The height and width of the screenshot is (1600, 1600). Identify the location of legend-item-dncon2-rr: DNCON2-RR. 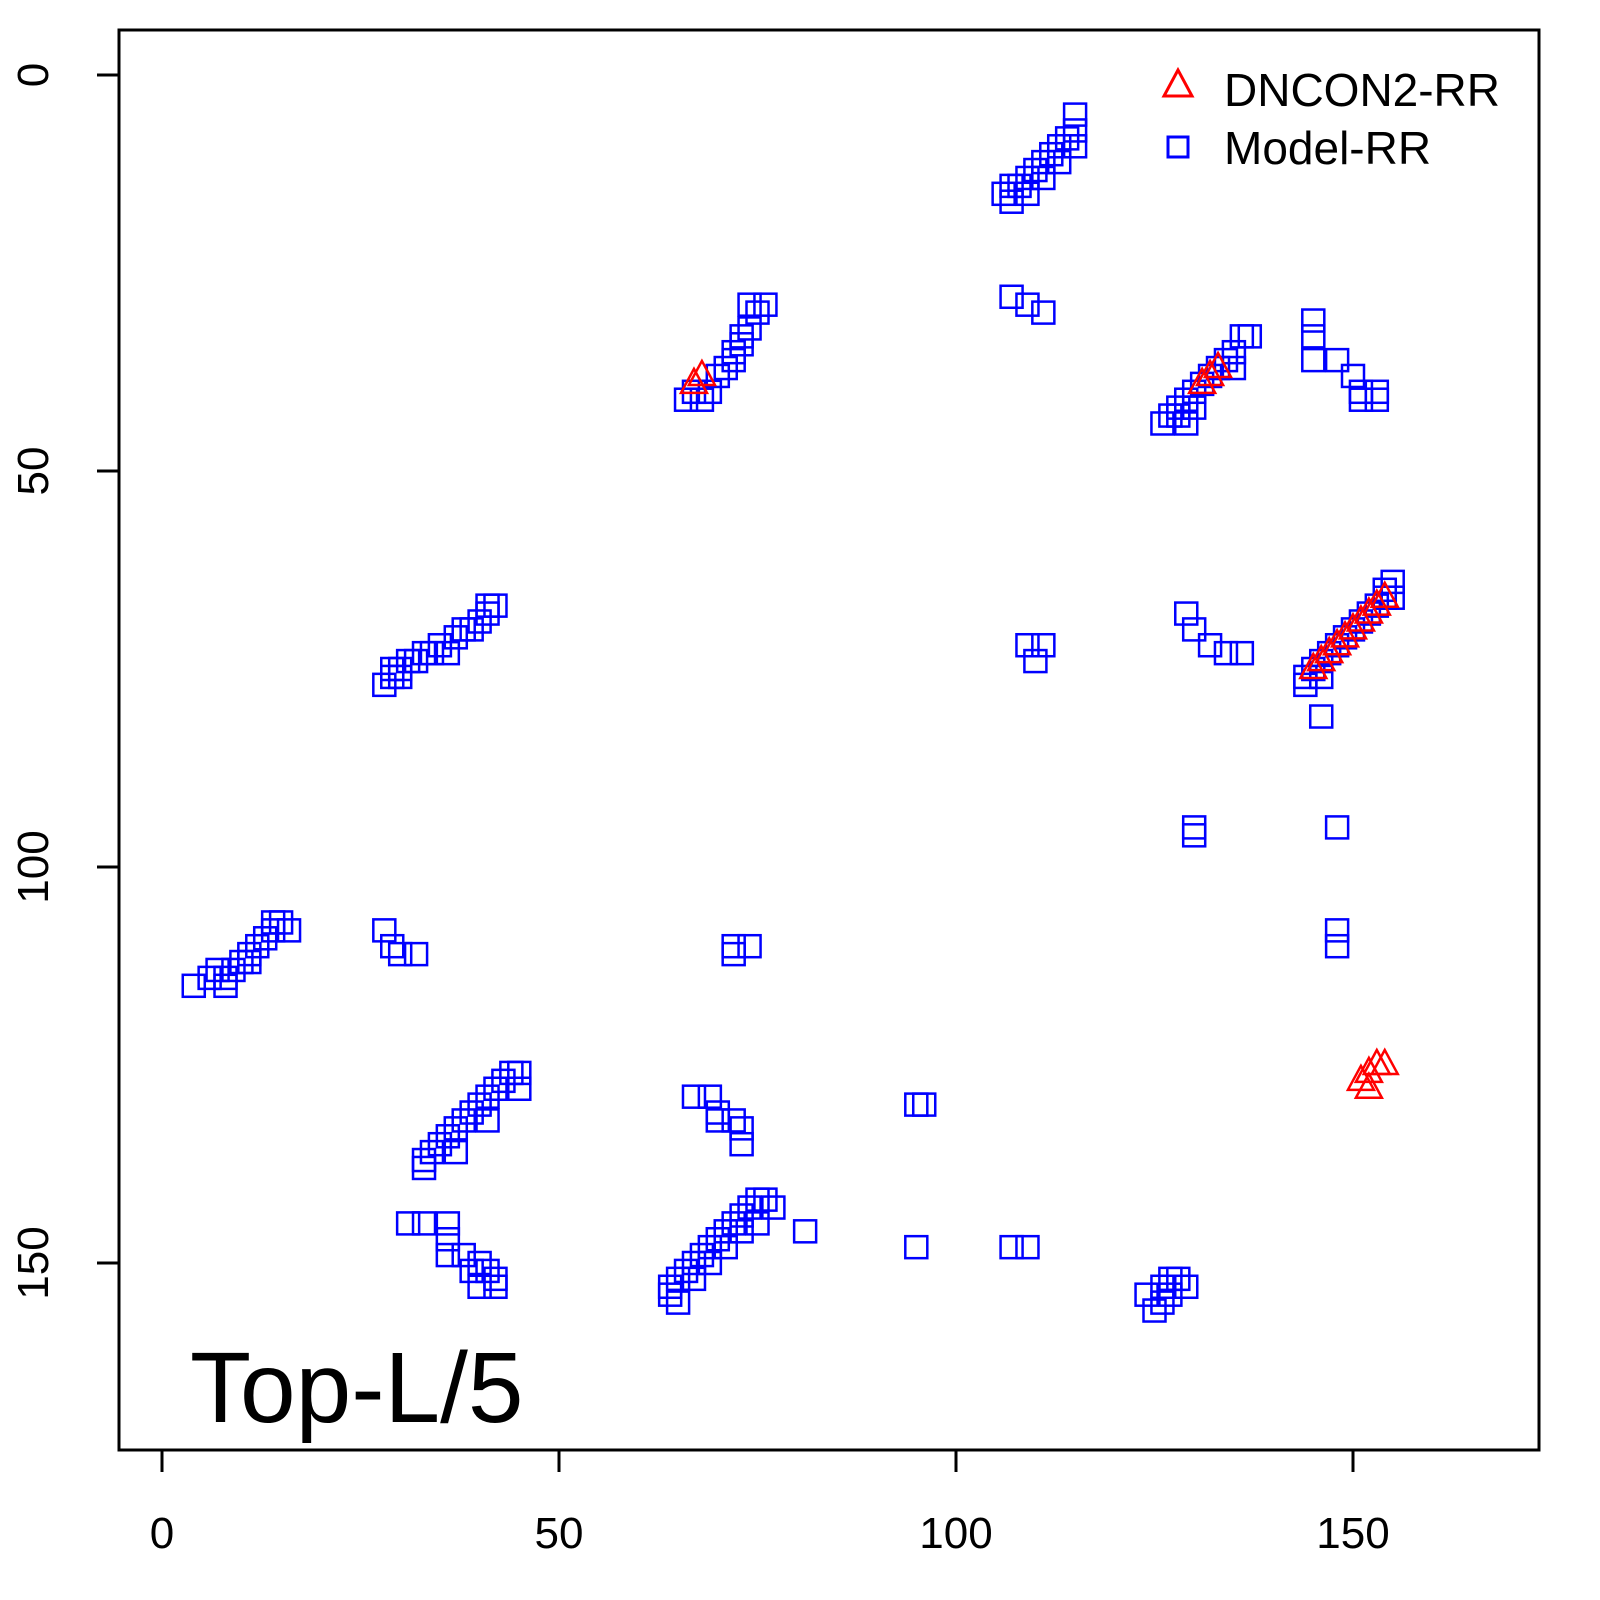
(1330, 90).